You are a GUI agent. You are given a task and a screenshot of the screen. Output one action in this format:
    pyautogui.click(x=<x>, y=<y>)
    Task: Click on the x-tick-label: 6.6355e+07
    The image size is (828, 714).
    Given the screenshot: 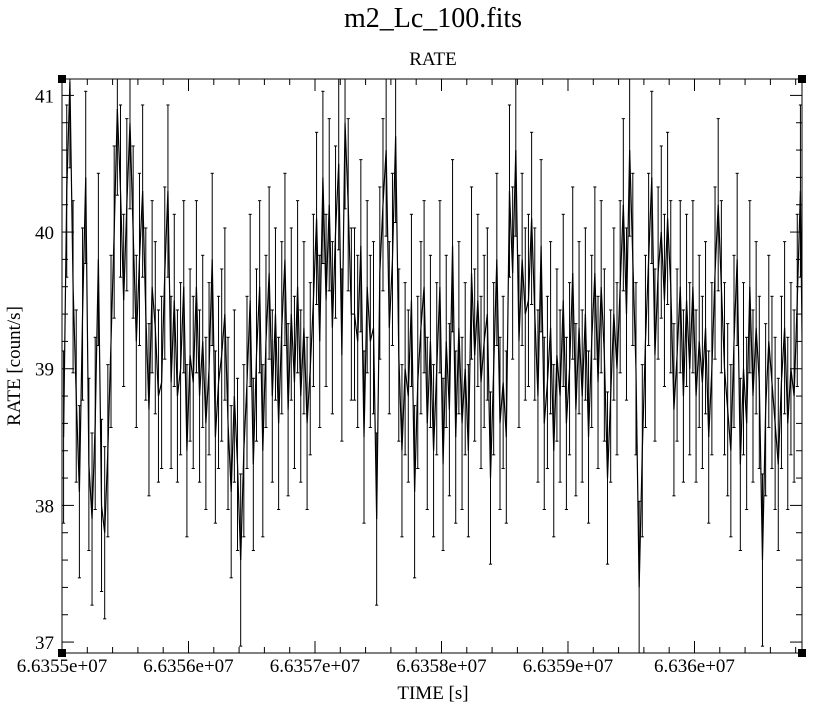 What is the action you would take?
    pyautogui.click(x=62, y=666)
    